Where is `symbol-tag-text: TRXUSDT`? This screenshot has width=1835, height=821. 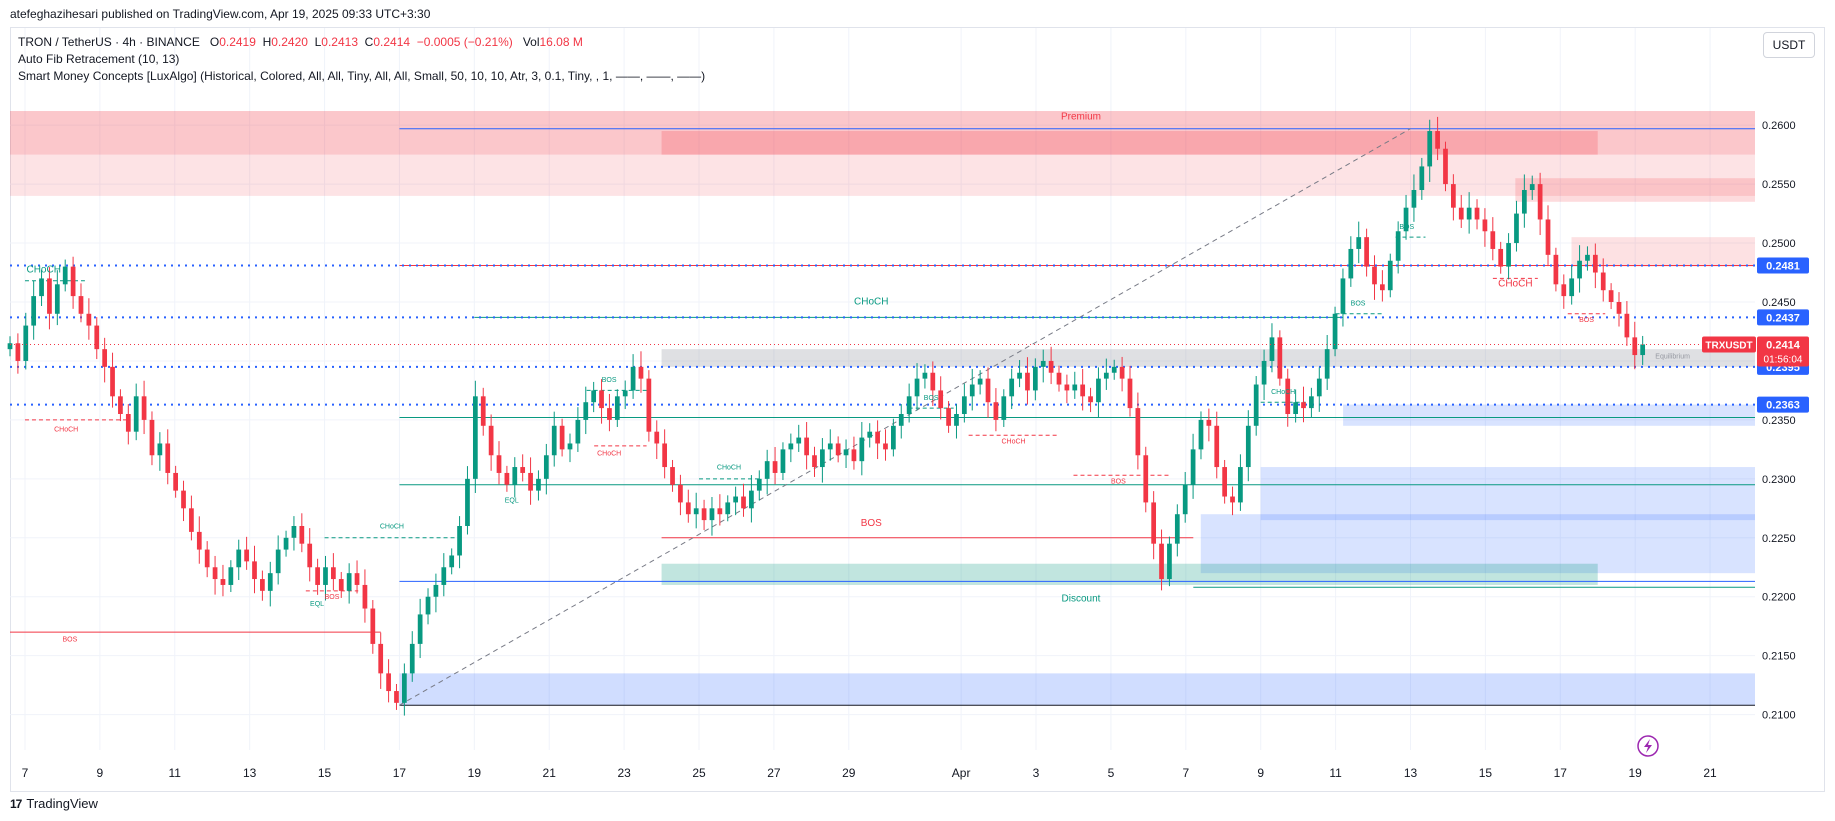
symbol-tag-text: TRXUSDT is located at coordinates (1728, 345).